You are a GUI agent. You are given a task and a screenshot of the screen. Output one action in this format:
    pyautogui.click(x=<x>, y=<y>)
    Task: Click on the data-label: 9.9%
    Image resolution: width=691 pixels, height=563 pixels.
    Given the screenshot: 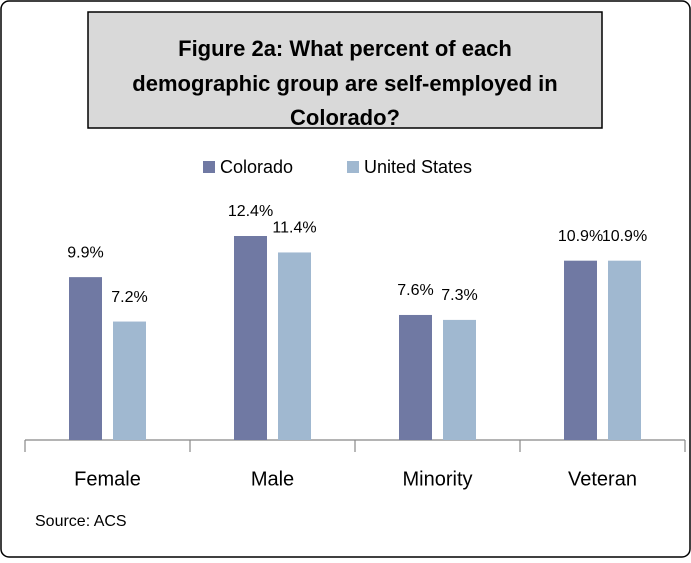 What is the action you would take?
    pyautogui.click(x=85, y=252)
    